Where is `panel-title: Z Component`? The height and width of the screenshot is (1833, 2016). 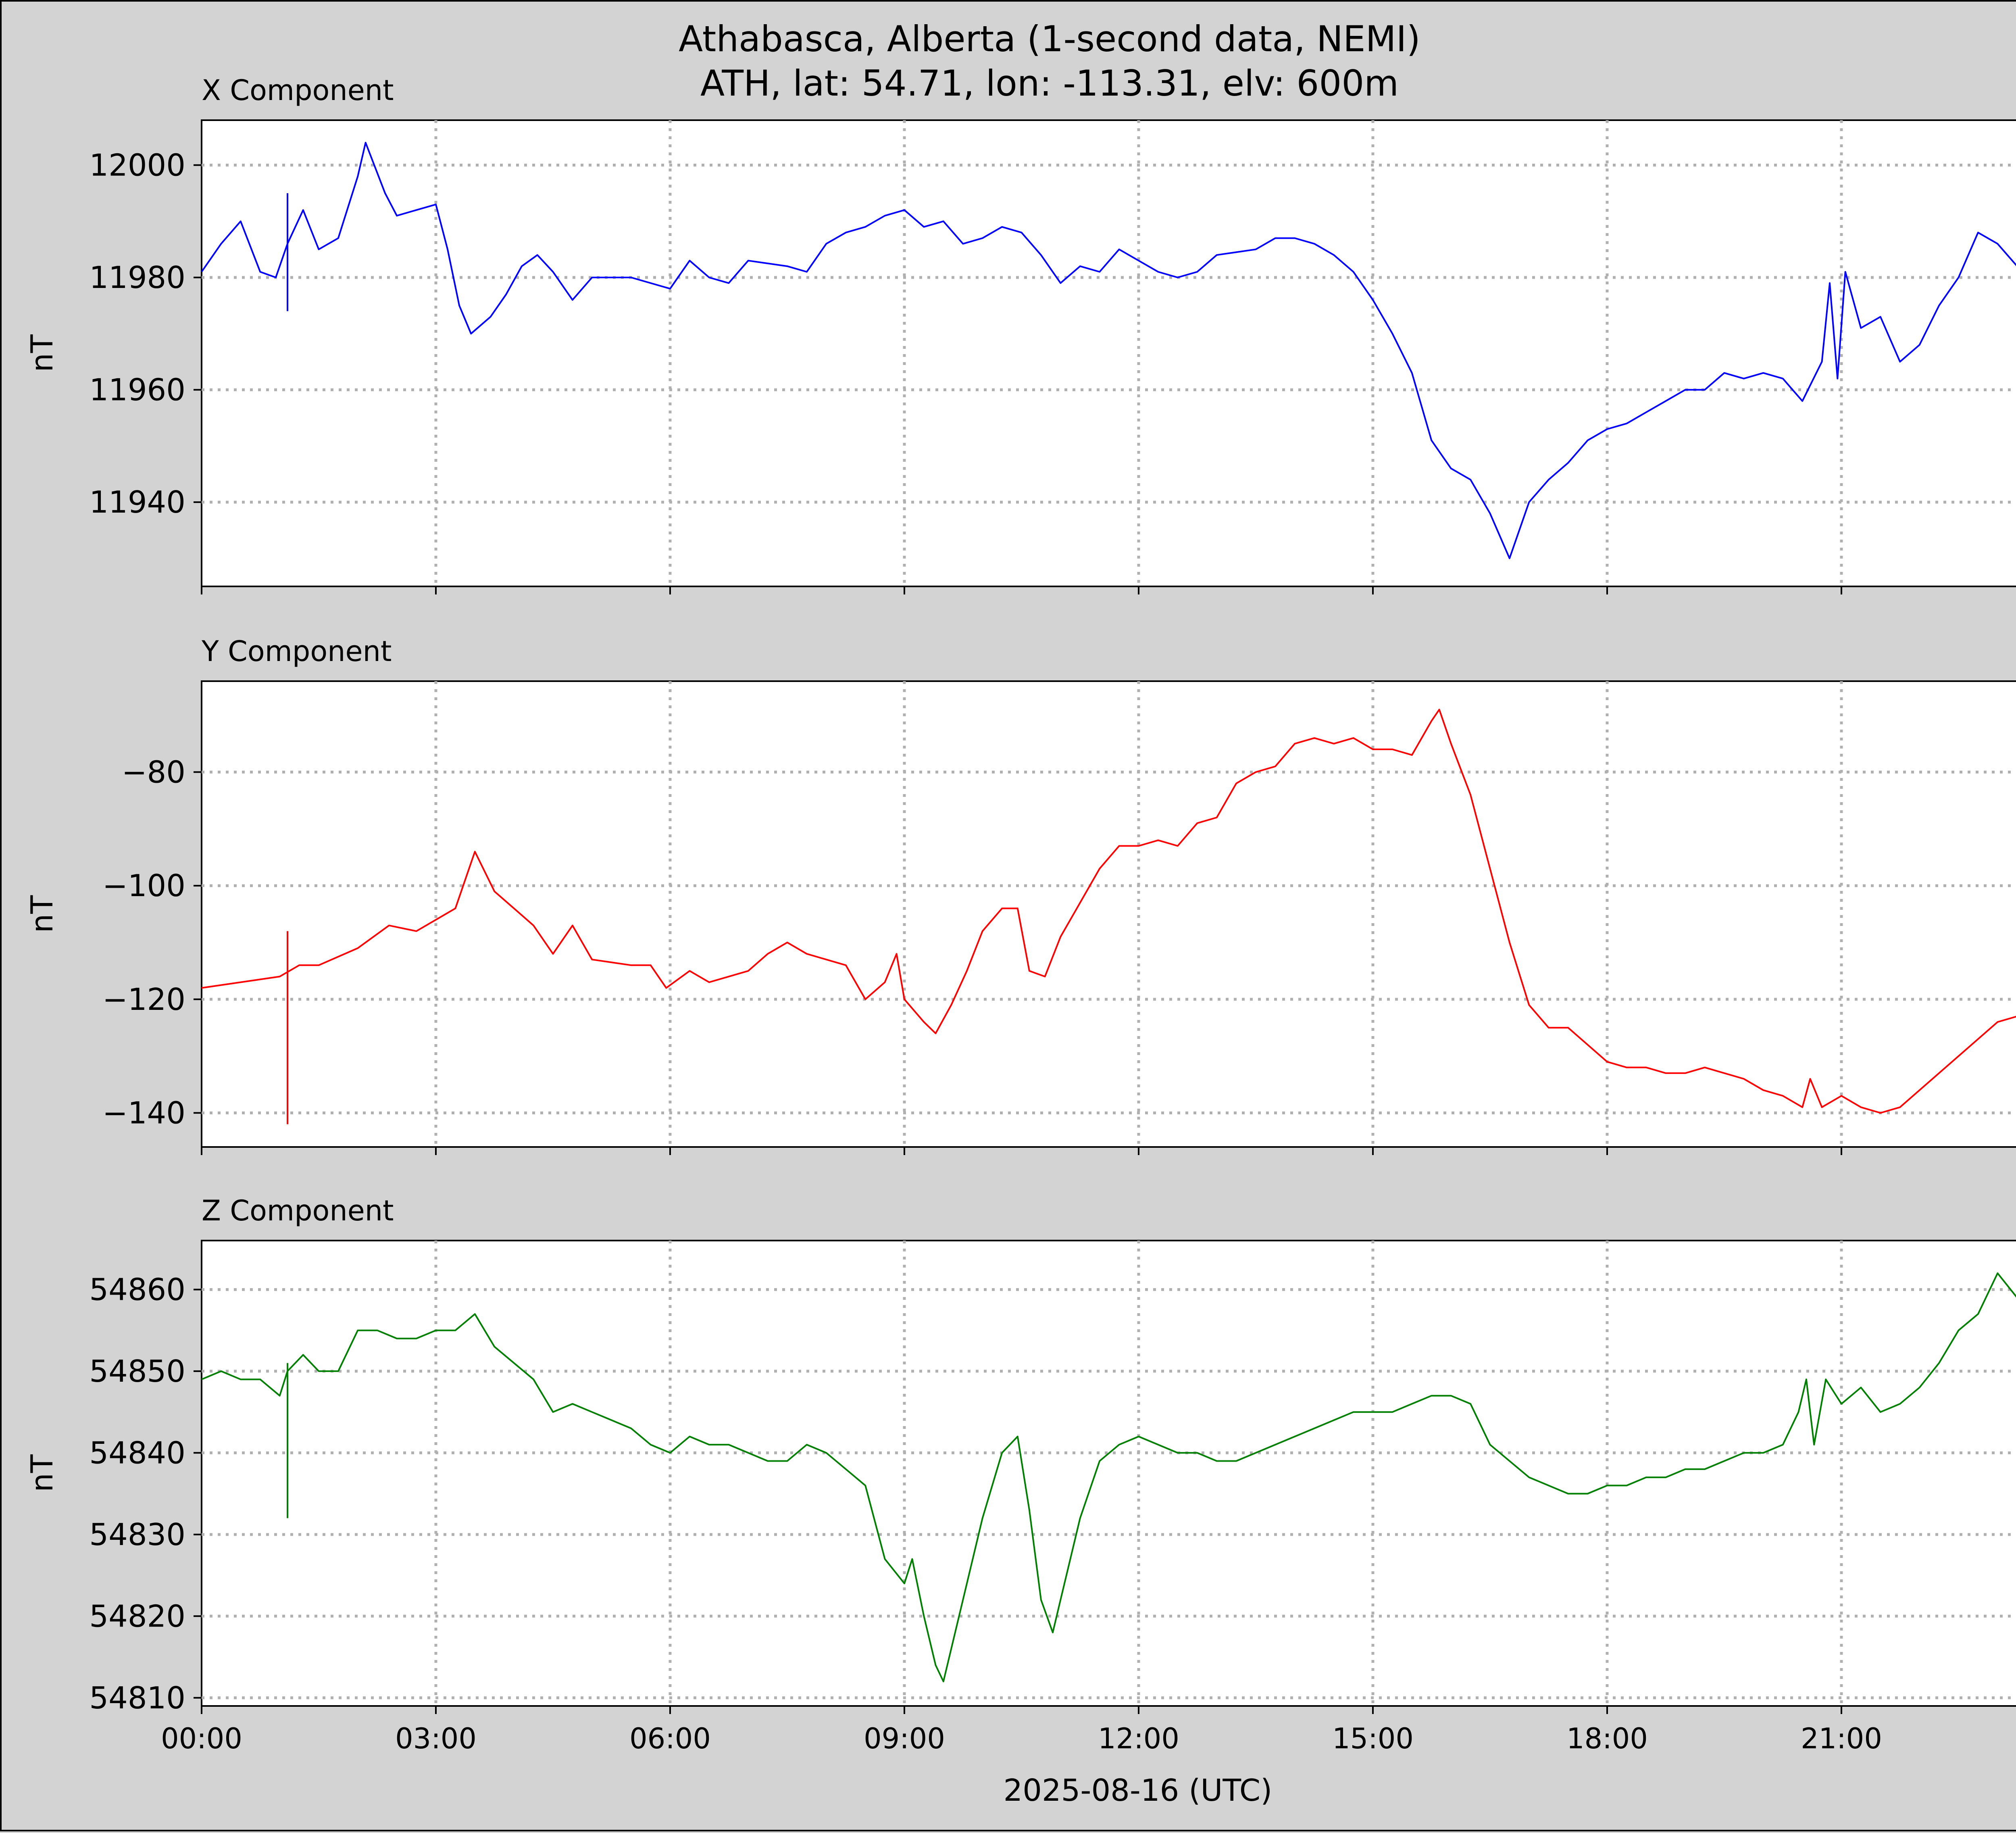
panel-title: Z Component is located at coordinates (298, 1211).